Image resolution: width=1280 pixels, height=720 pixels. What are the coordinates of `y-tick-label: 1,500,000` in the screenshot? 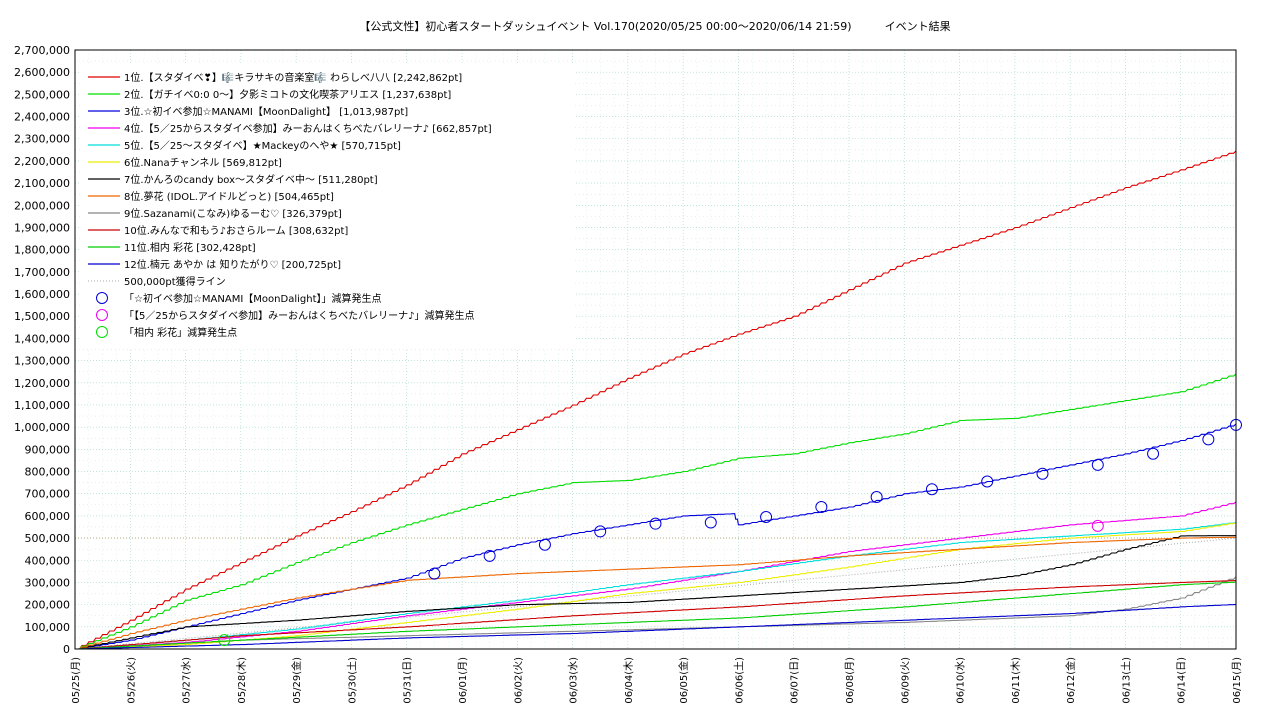 It's located at (42, 316).